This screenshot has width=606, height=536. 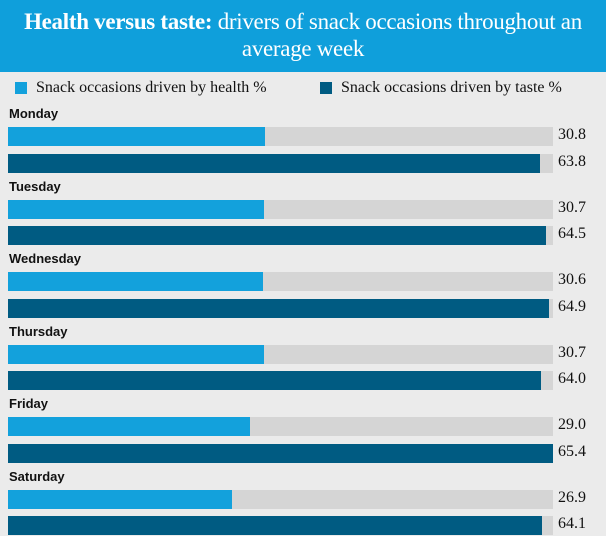 I want to click on data-label: 64.9, so click(x=572, y=306).